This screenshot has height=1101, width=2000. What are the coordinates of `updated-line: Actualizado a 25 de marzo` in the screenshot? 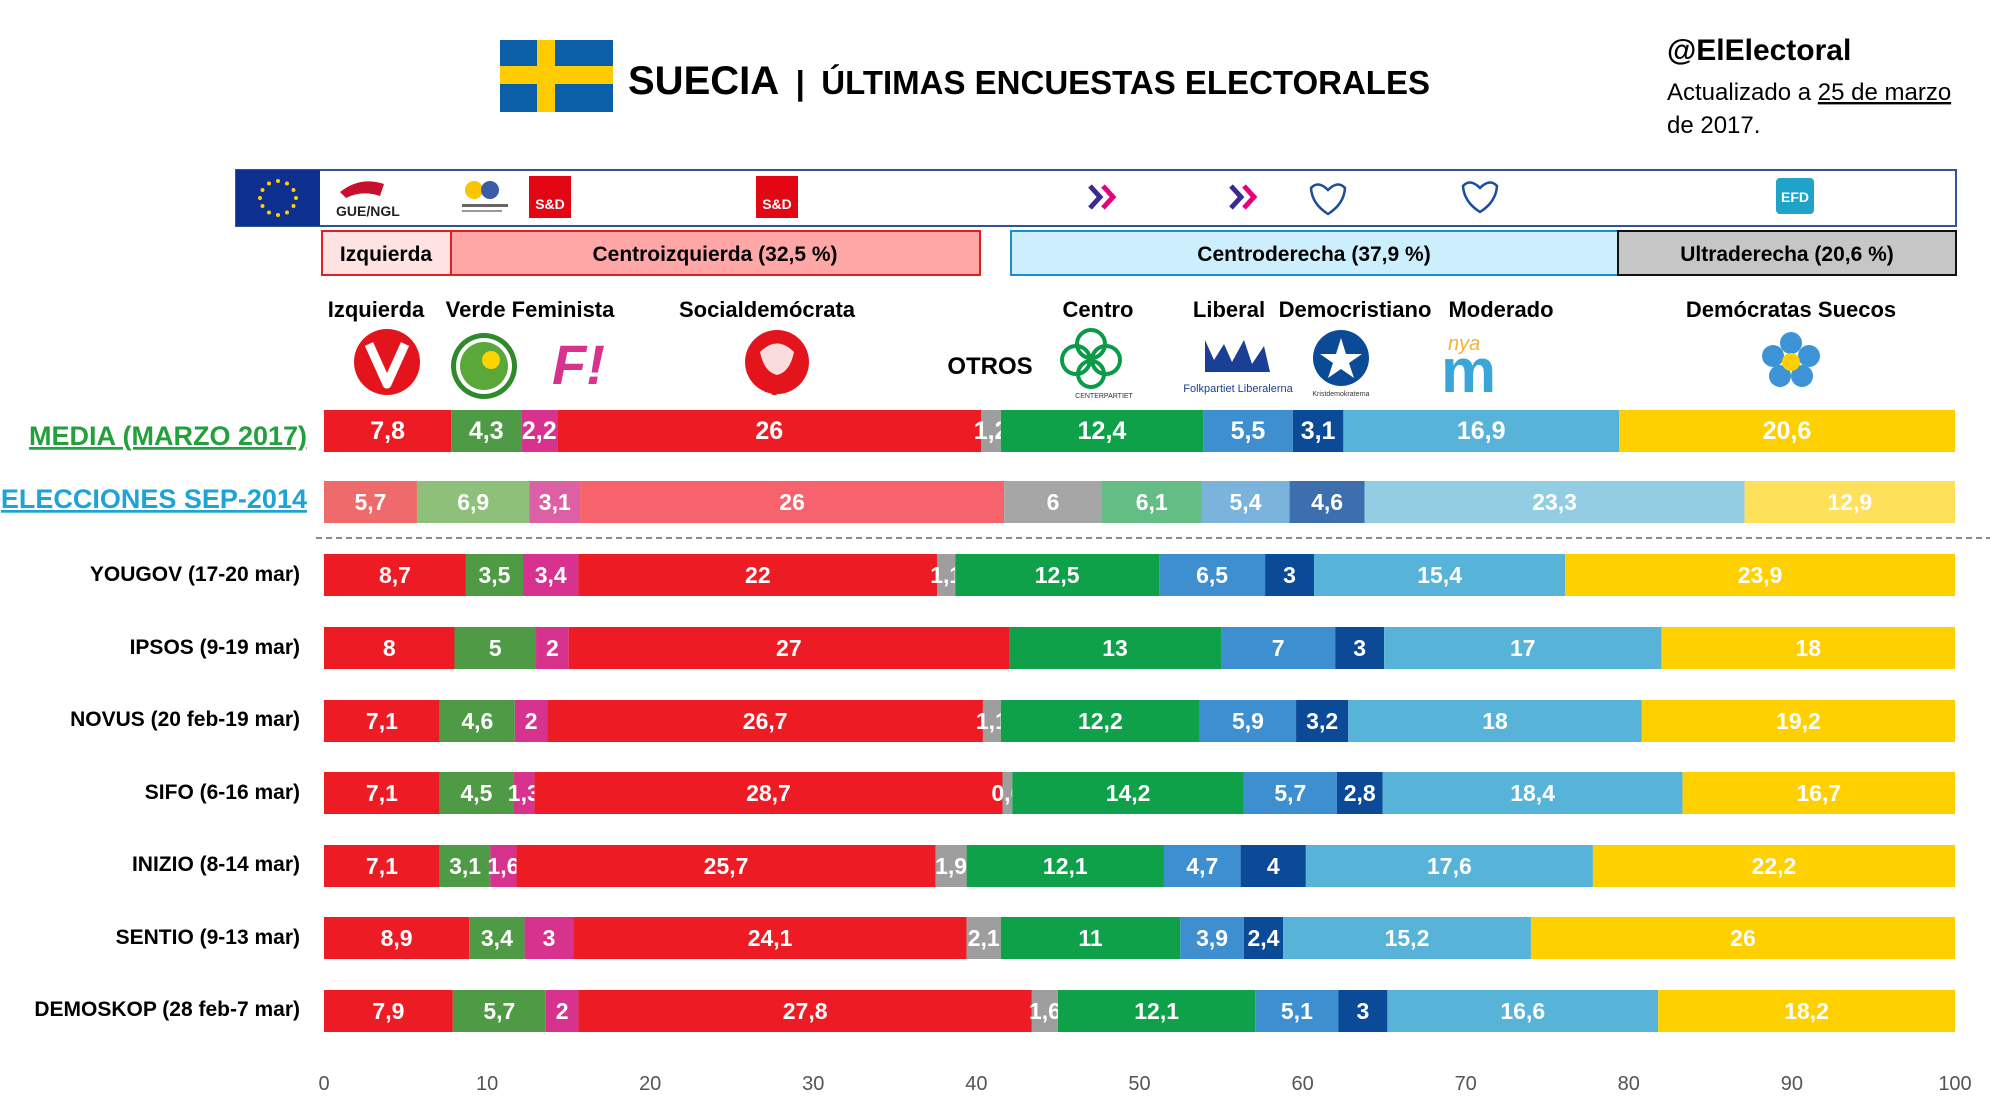 It's located at (1809, 92).